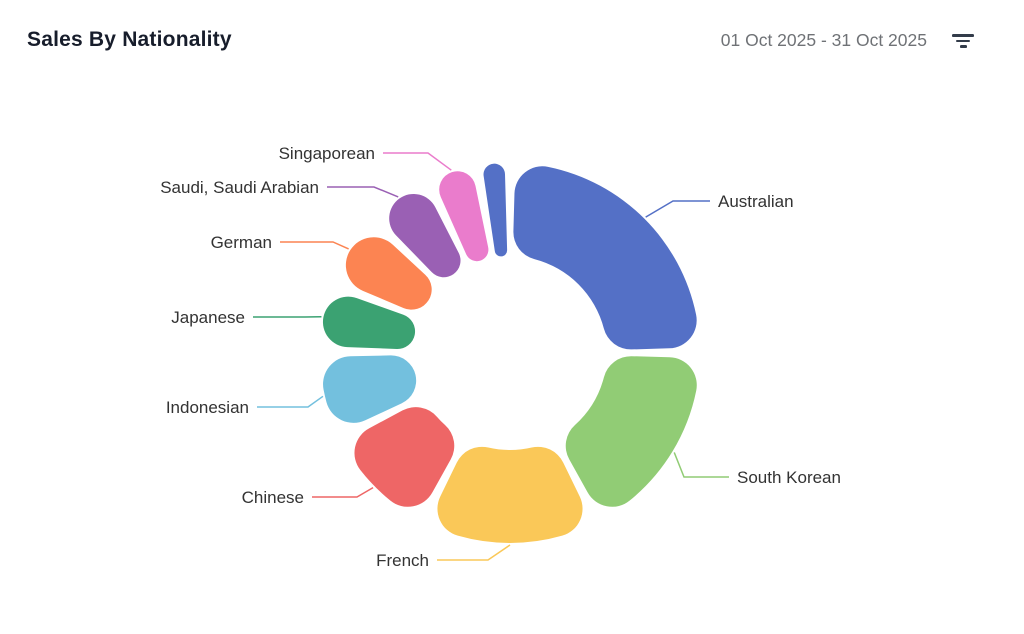  I want to click on segment-label-south-korean: South Korean, so click(789, 477).